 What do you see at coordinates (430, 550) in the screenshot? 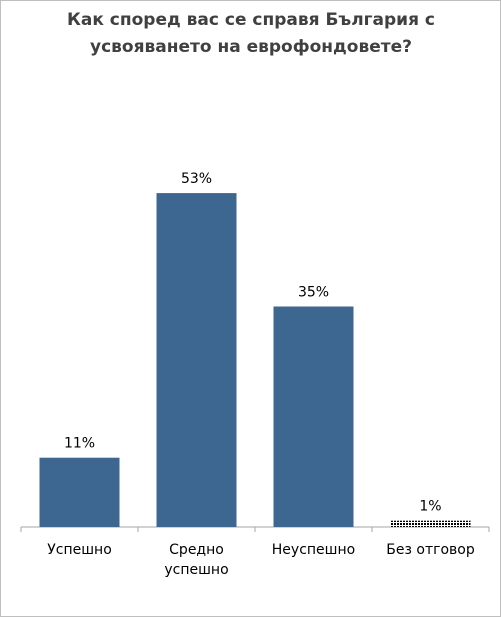
I see `x-tick-label: Без отговор` at bounding box center [430, 550].